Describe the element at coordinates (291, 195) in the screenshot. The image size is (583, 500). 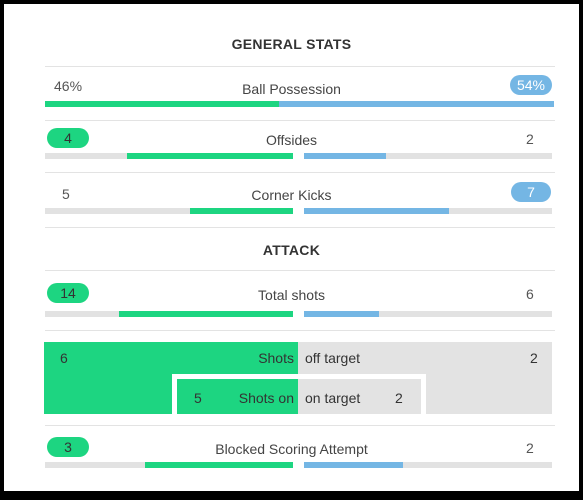
I see `stat-label: Corner Kicks` at that location.